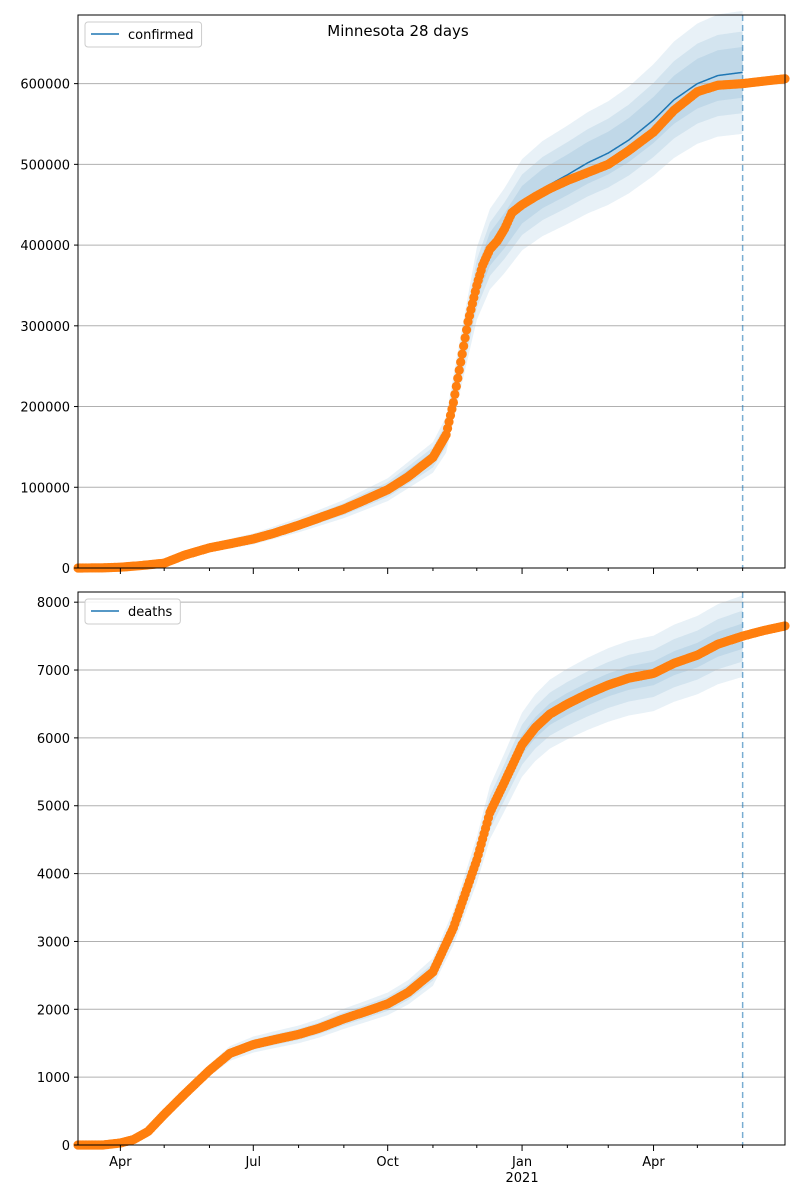 The image size is (800, 1200). I want to click on y-tick-label: 1000, so click(53, 1078).